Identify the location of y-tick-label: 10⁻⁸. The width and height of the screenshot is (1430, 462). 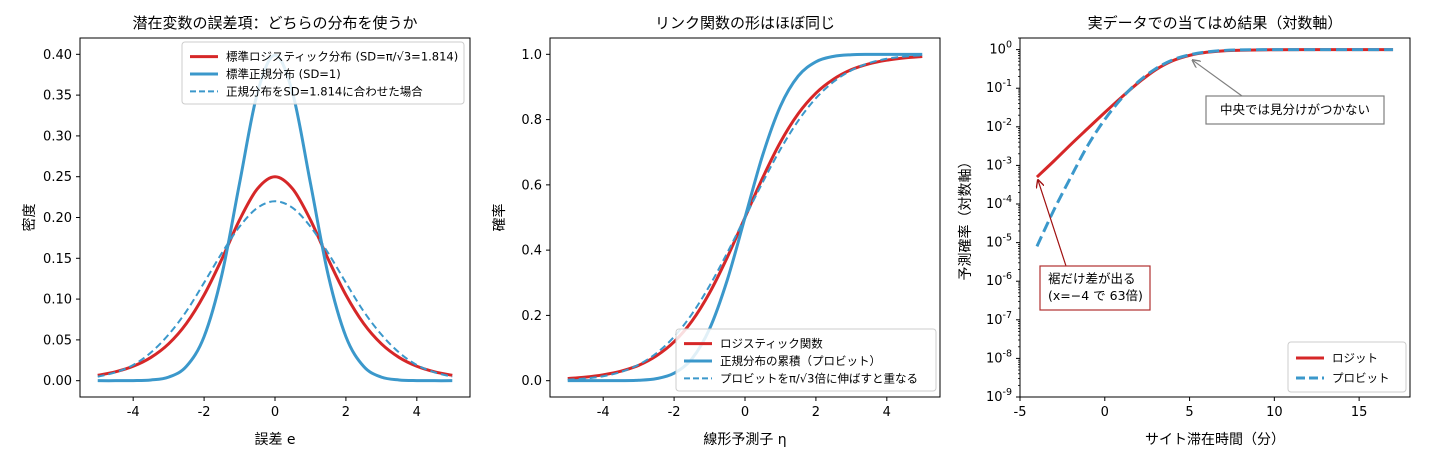
(999, 357).